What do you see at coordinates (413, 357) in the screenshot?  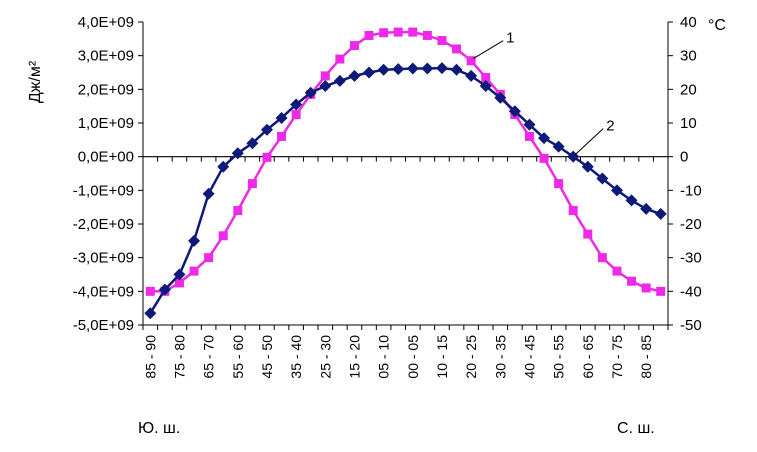 I see `x-tick-label: 00 - 05` at bounding box center [413, 357].